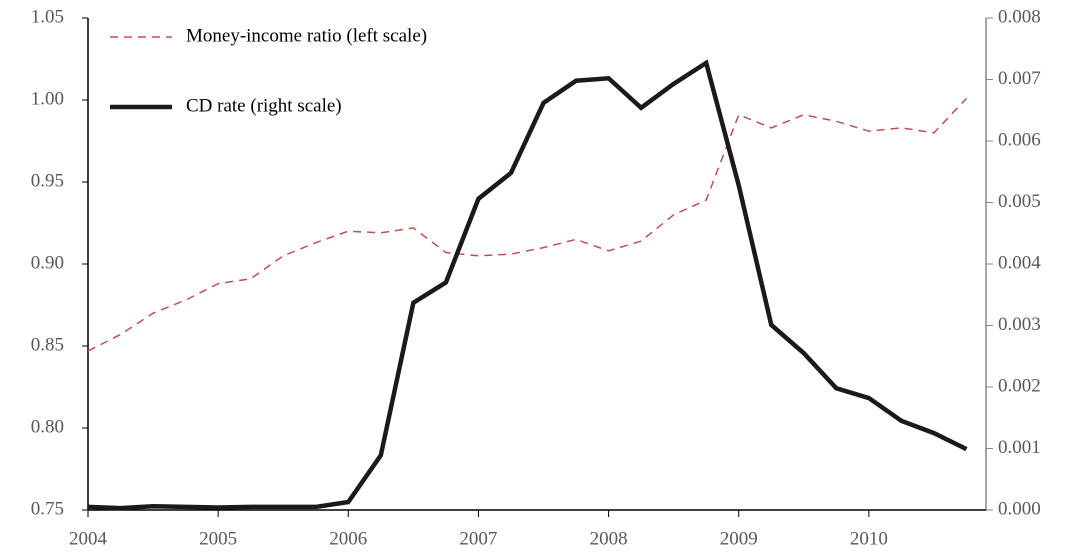  Describe the element at coordinates (1019, 508) in the screenshot. I see `y2-tick-label: 0.000` at that location.